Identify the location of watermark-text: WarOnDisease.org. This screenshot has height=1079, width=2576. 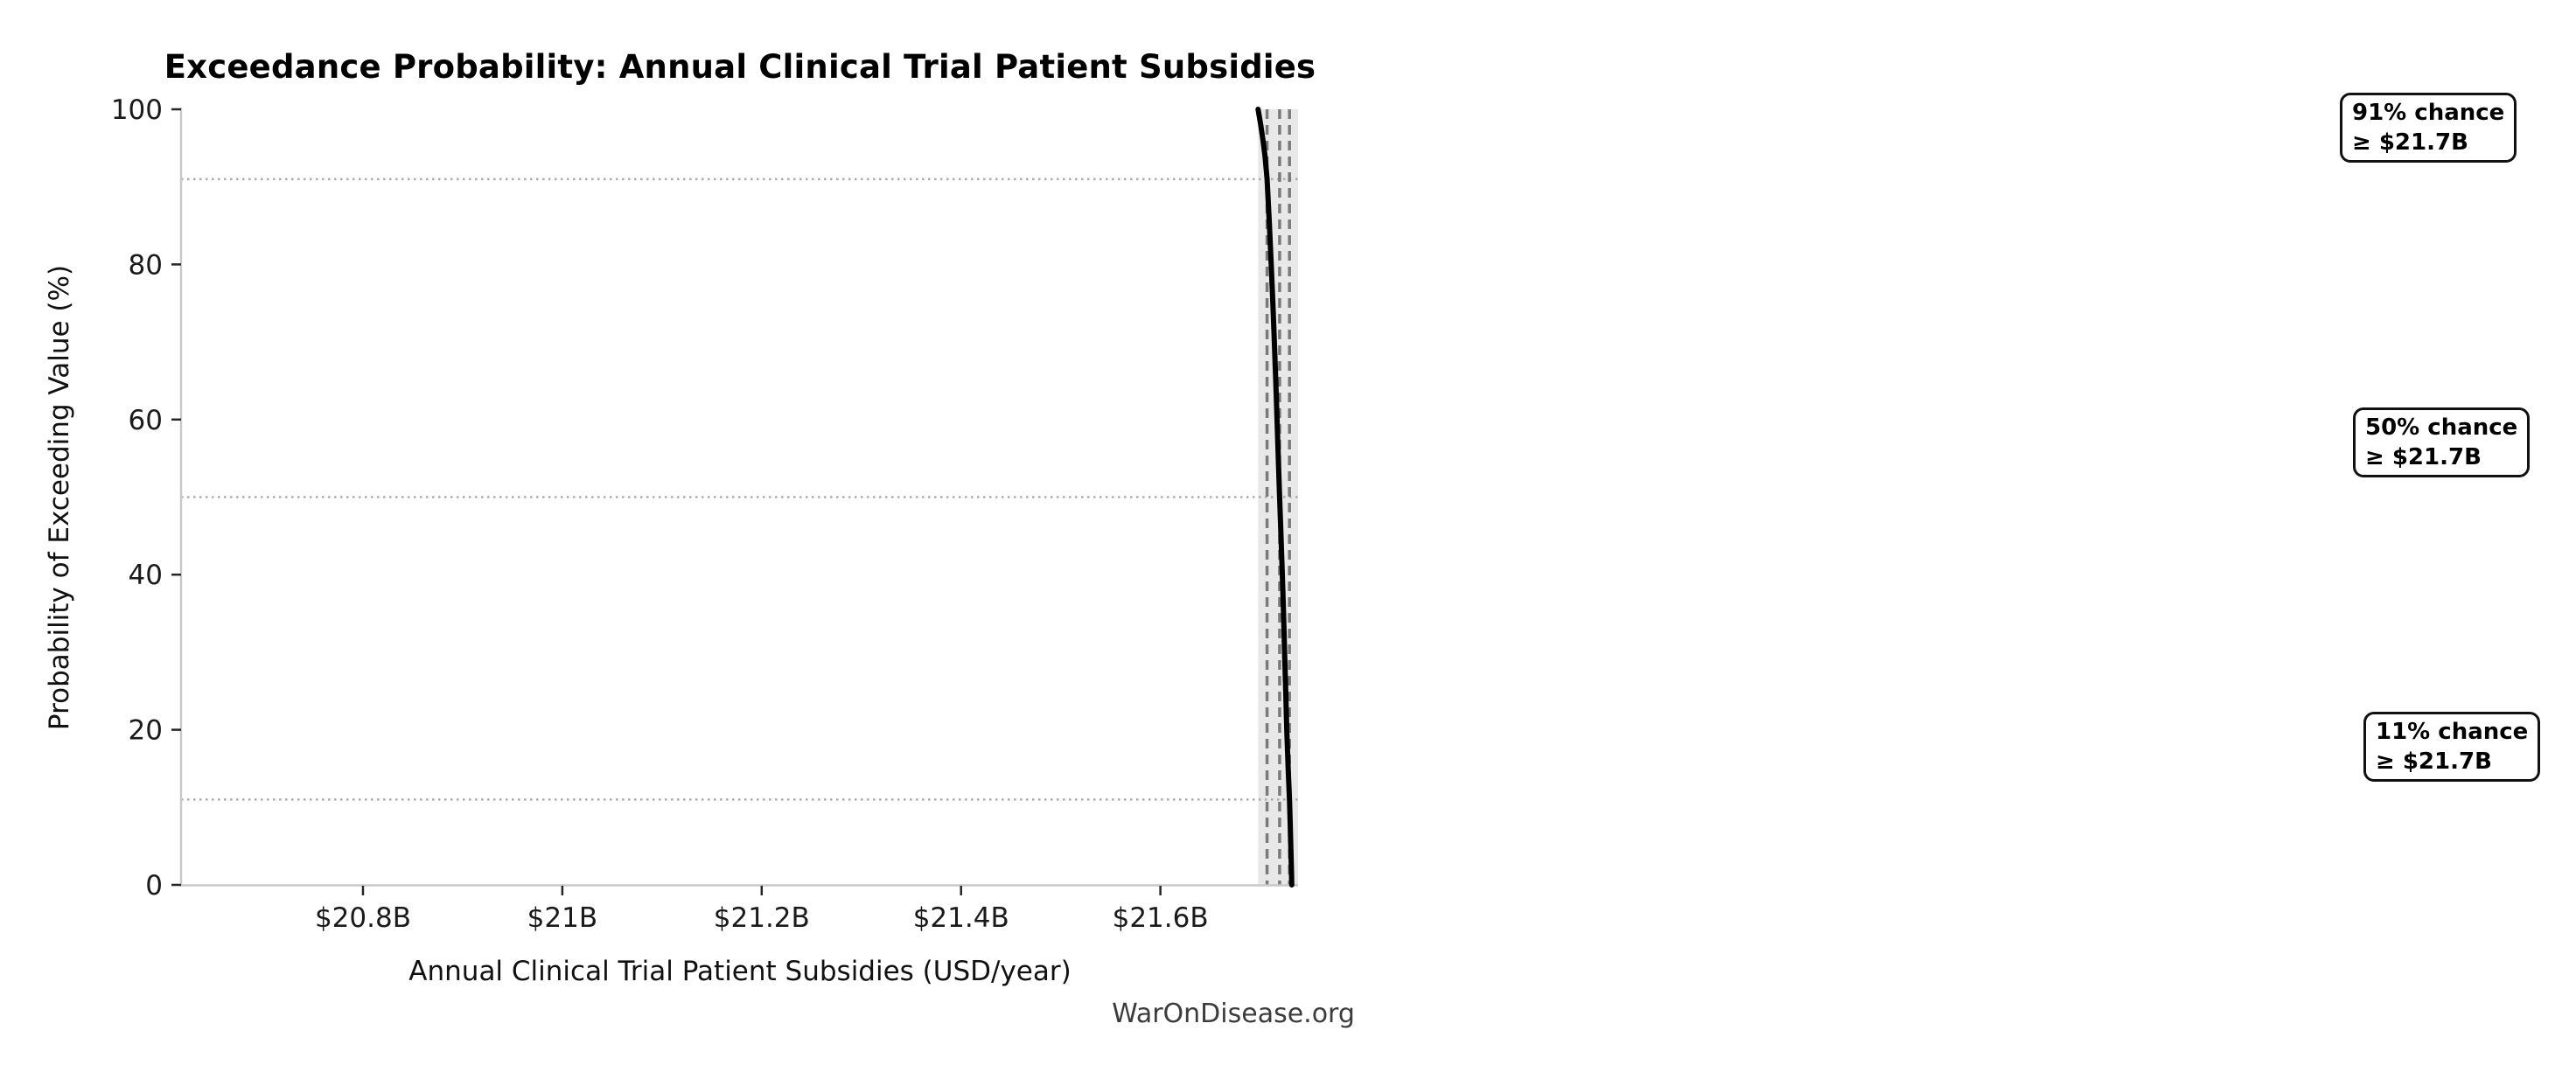
(1233, 1014).